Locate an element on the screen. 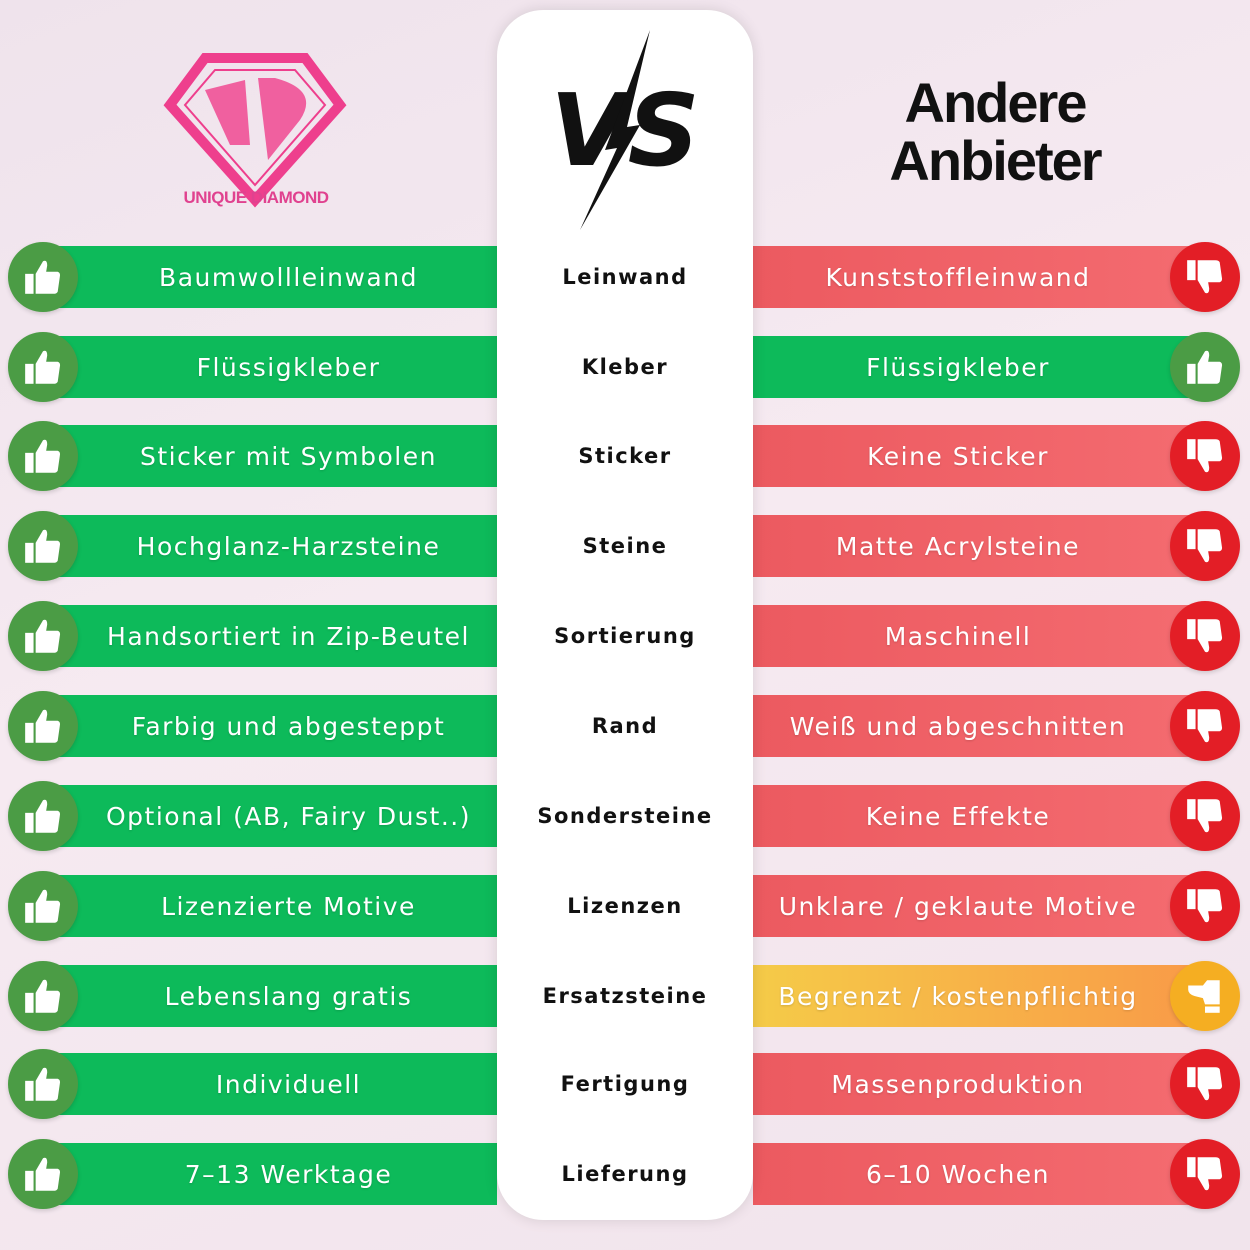 The image size is (1250, 1250). brand-name: UNIQUE DIAMOND is located at coordinates (256, 197).